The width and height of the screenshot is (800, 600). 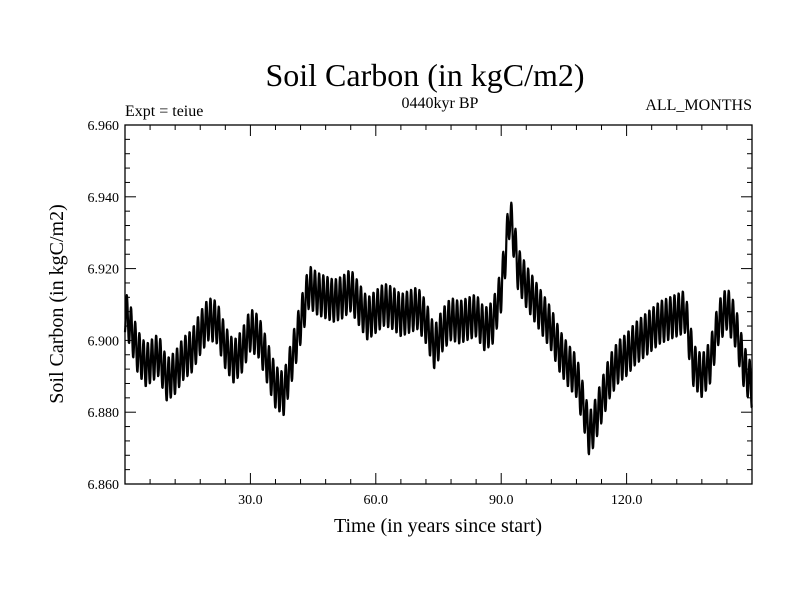 What do you see at coordinates (104, 341) in the screenshot?
I see `y-tick-label: 6.900` at bounding box center [104, 341].